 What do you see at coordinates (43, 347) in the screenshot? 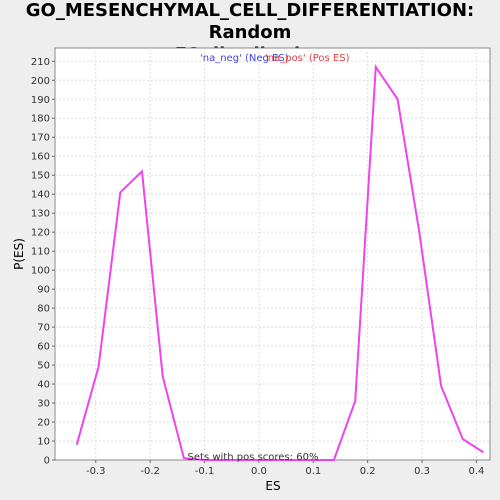
I see `y-tick-label: 60` at bounding box center [43, 347].